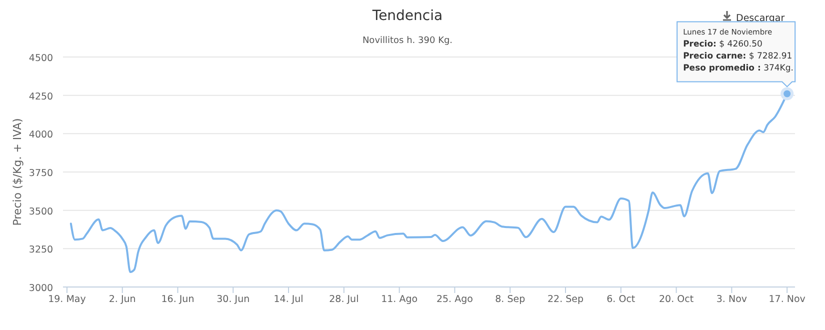 The width and height of the screenshot is (825, 330). Describe the element at coordinates (67, 299) in the screenshot. I see `x-tick-label: 19. May` at that location.